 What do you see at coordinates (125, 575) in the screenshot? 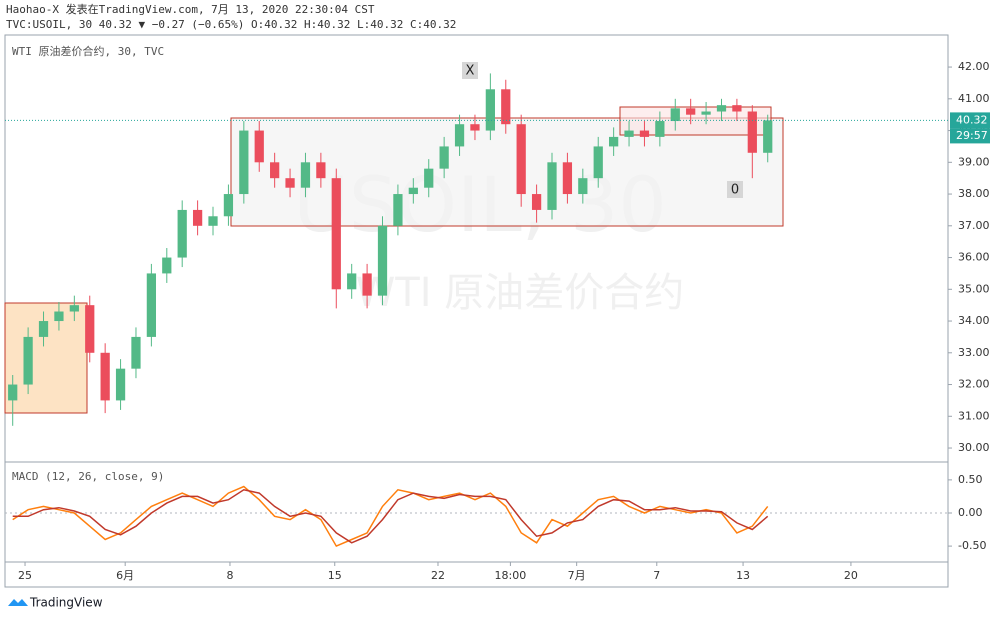
I see `x-tick-label: 6月` at bounding box center [125, 575].